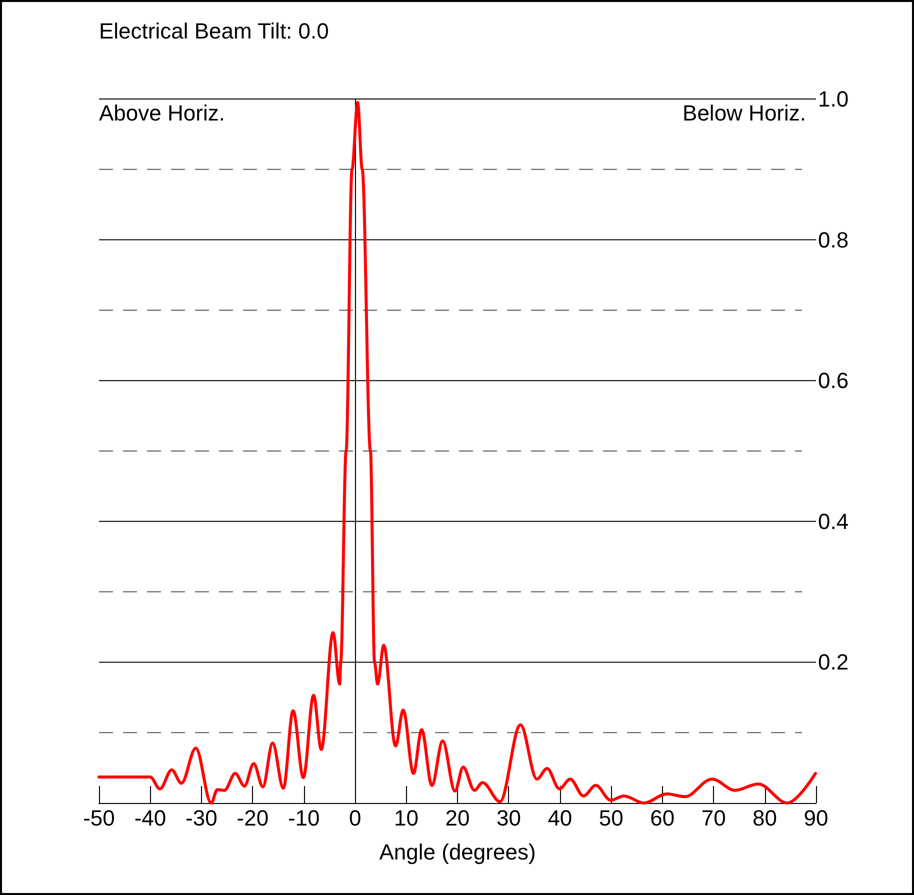  What do you see at coordinates (162, 113) in the screenshot?
I see `annotation: Above Horiz.` at bounding box center [162, 113].